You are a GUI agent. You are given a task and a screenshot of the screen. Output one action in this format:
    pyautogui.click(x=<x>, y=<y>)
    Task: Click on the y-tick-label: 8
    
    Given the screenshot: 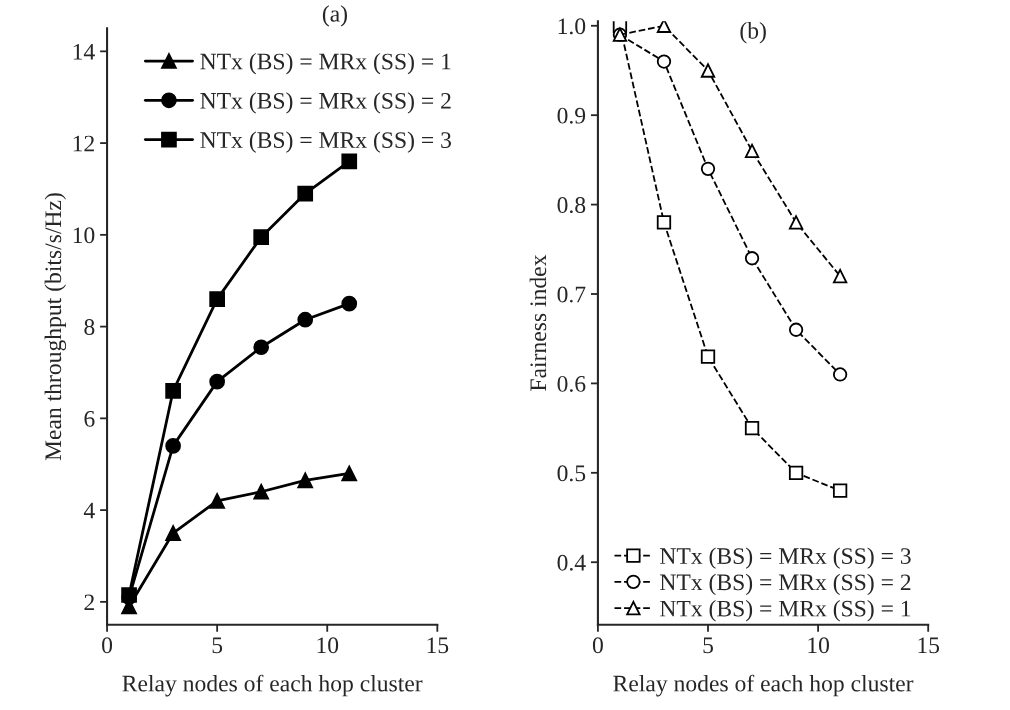 What is the action you would take?
    pyautogui.click(x=89, y=327)
    